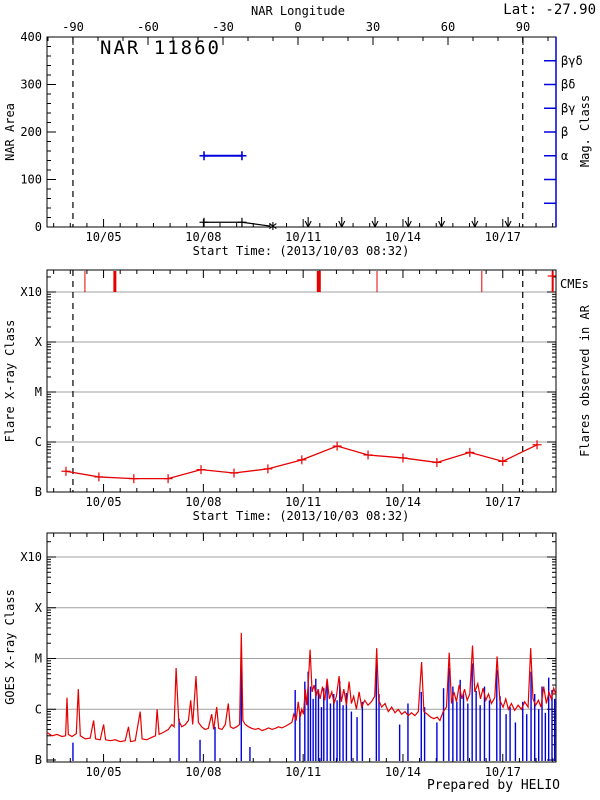  Describe the element at coordinates (10, 381) in the screenshot. I see `flare-class-axis-title: Flare X-ray Class` at that location.